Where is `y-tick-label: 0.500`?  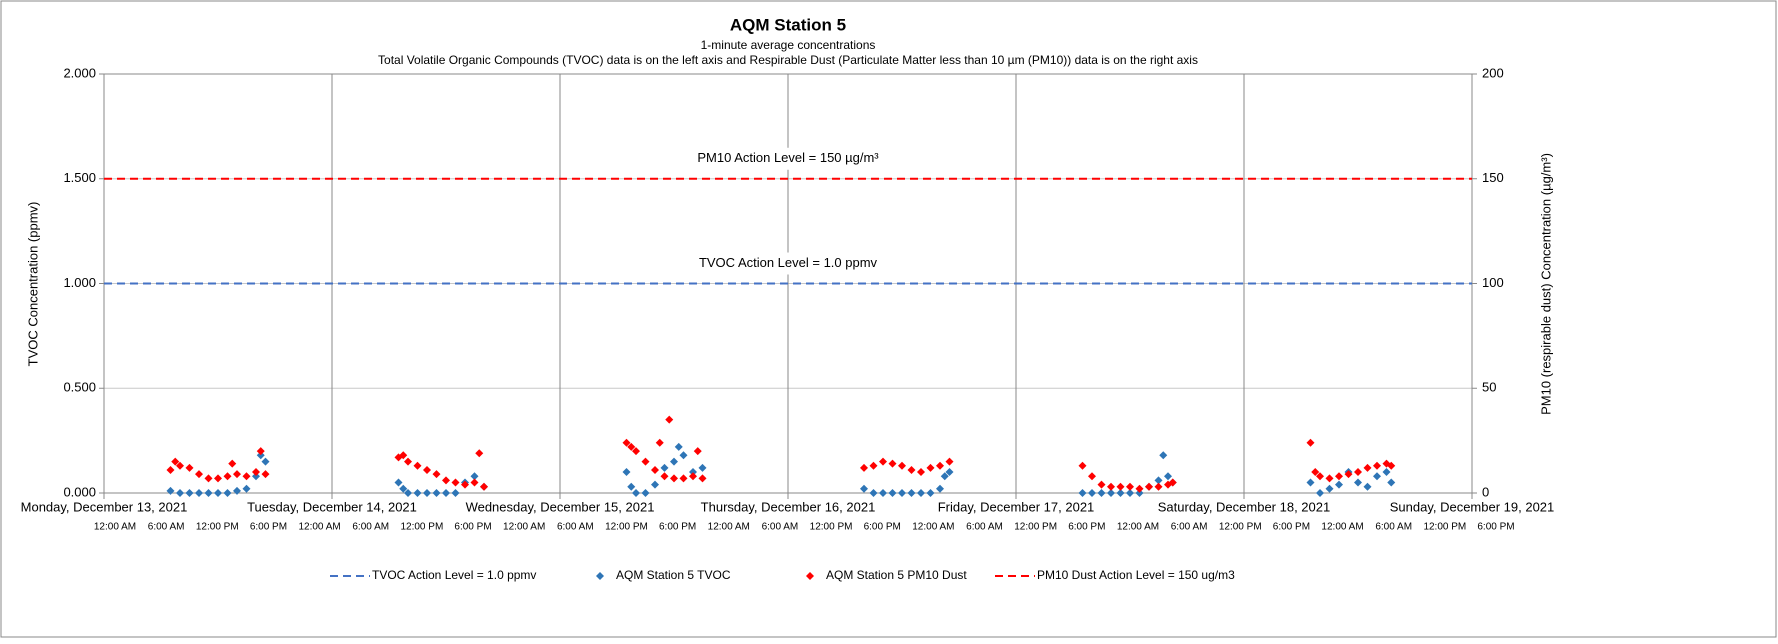 y-tick-label: 0.500 is located at coordinates (79, 387).